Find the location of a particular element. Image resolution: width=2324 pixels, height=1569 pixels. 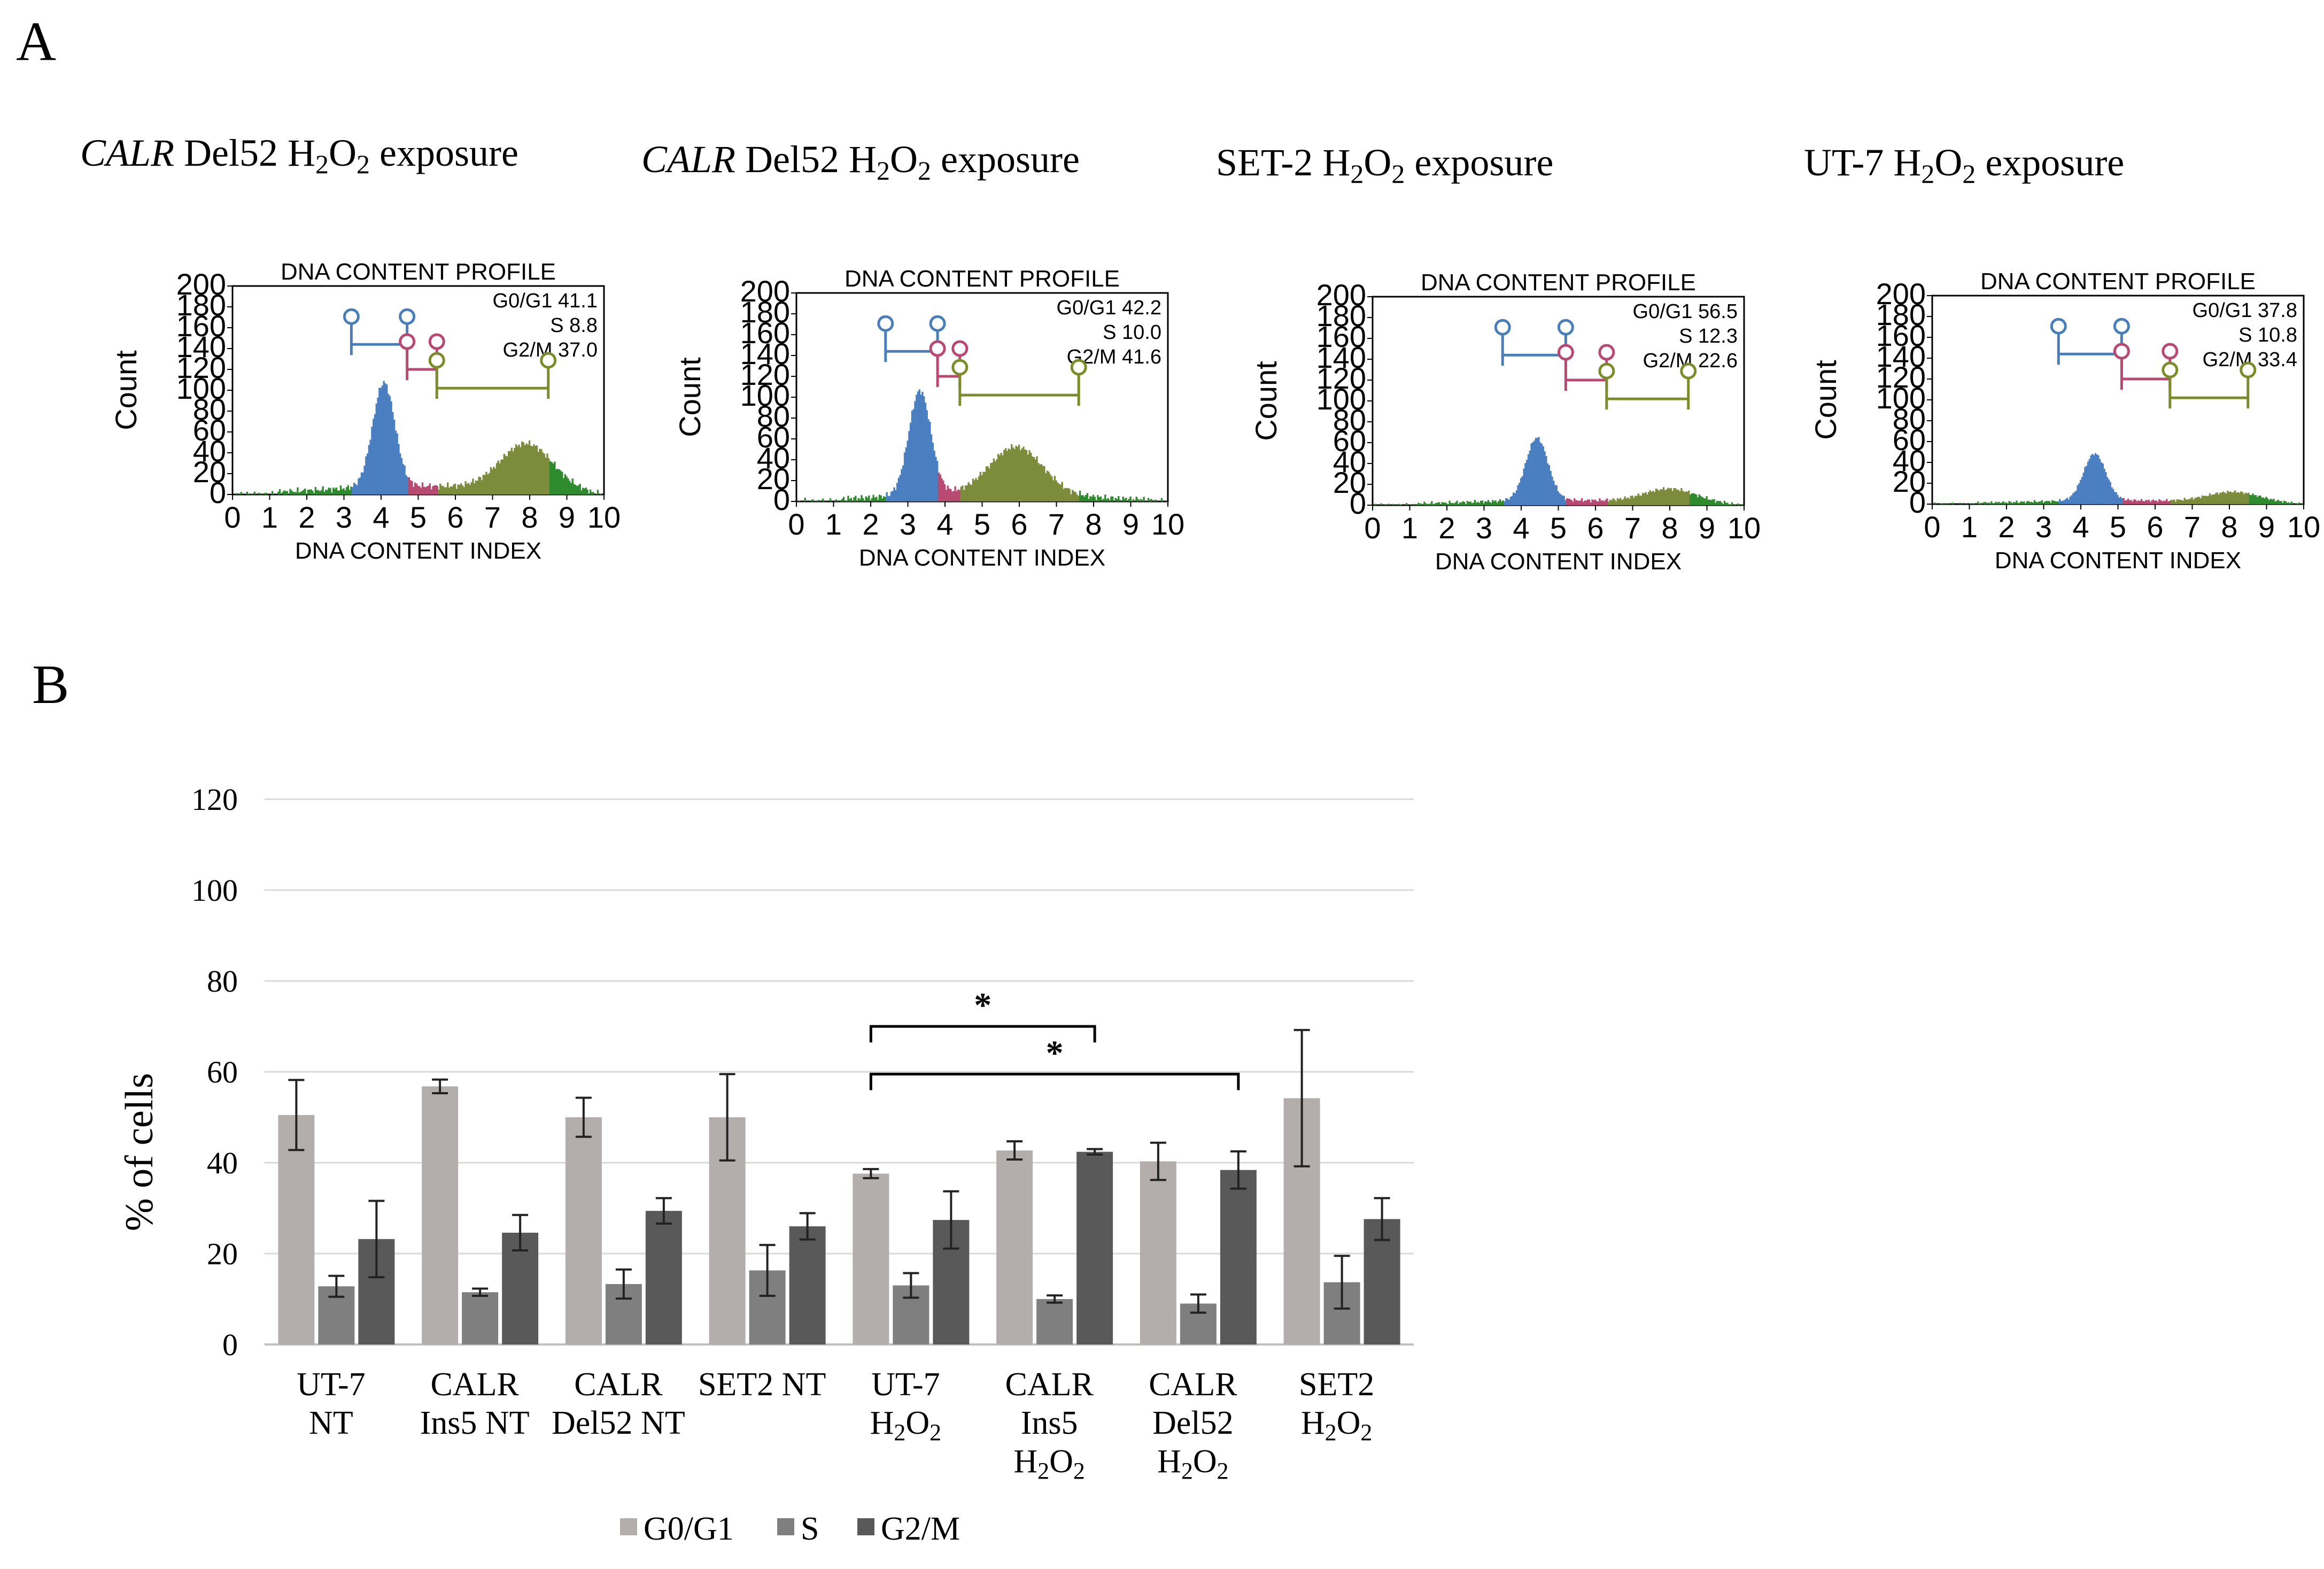

flow-x-tick-label: 1 is located at coordinates (1969, 527).